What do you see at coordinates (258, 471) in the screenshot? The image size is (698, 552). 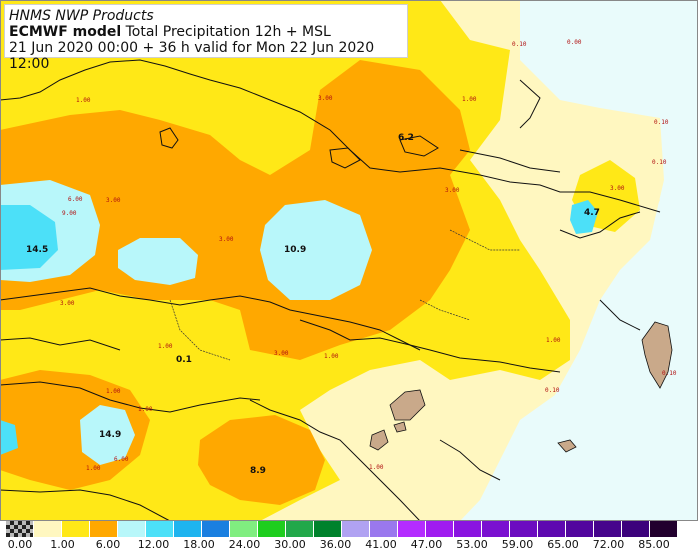 I see `maximum-label: 8.9` at bounding box center [258, 471].